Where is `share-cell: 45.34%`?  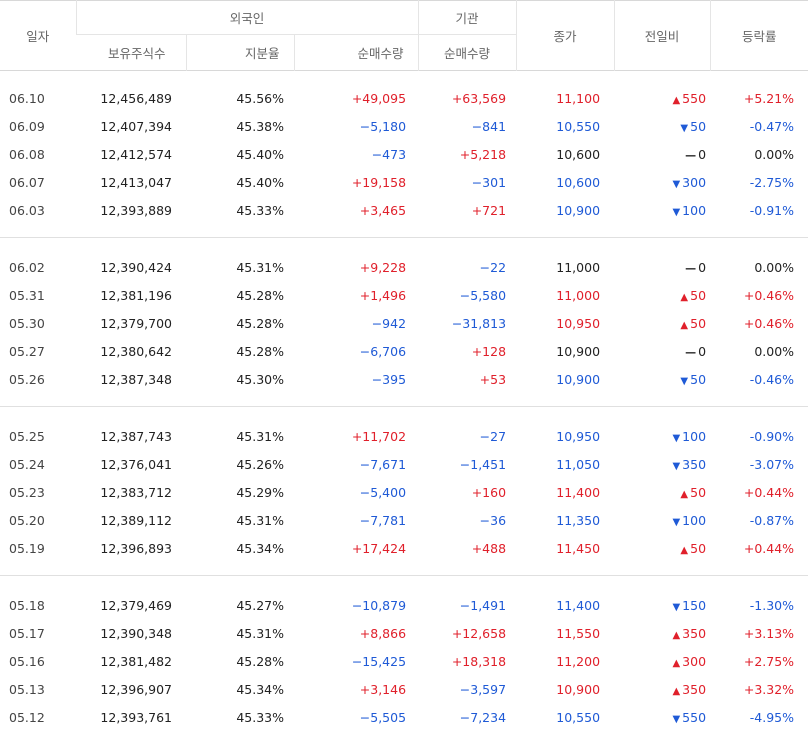
share-cell: 45.34% is located at coordinates (260, 689).